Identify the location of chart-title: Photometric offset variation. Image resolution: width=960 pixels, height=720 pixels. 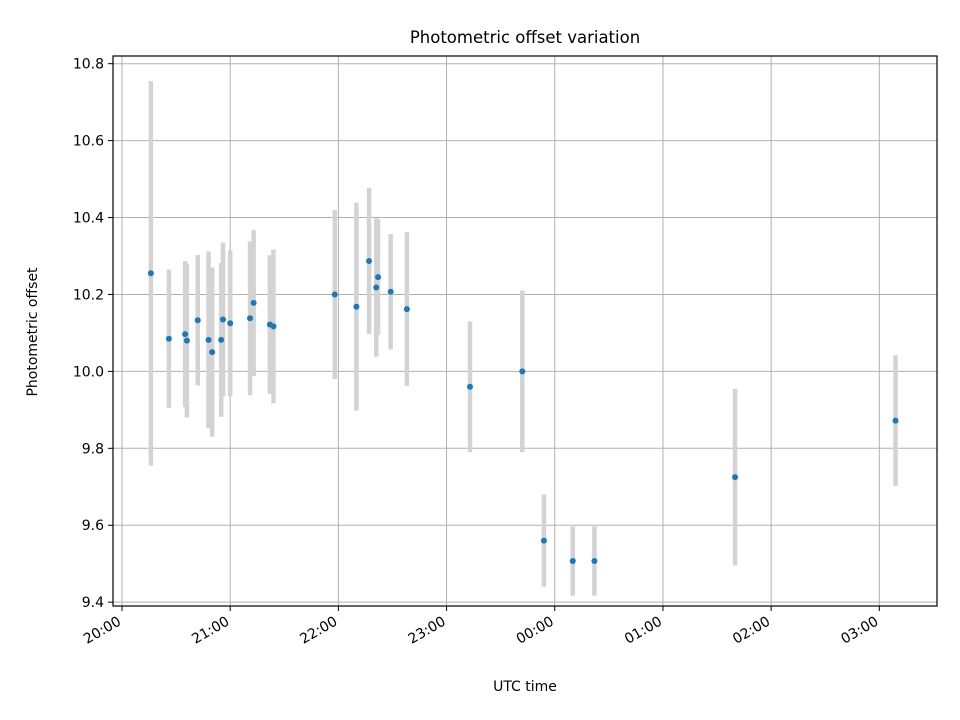
(525, 37).